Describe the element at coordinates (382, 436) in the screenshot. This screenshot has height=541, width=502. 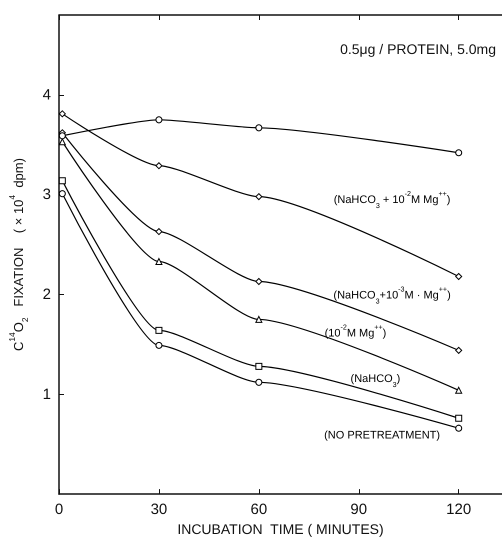
I see `series-label: (NO PRETREATMENT)` at that location.